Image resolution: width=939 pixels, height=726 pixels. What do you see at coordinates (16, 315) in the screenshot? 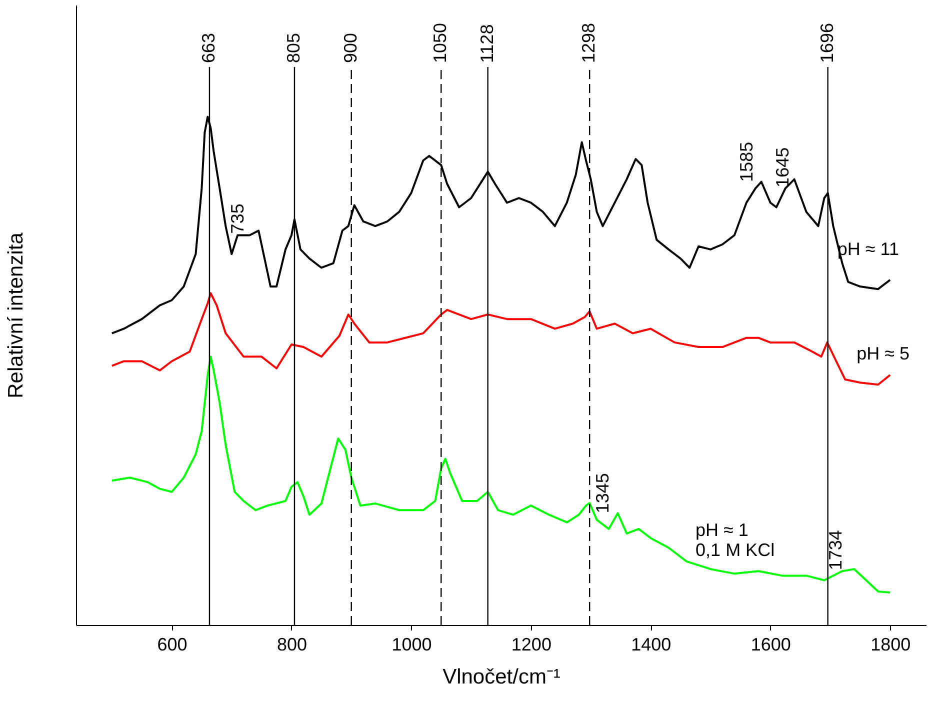
I see `y-axis-title: Relativní intenzita` at bounding box center [16, 315].